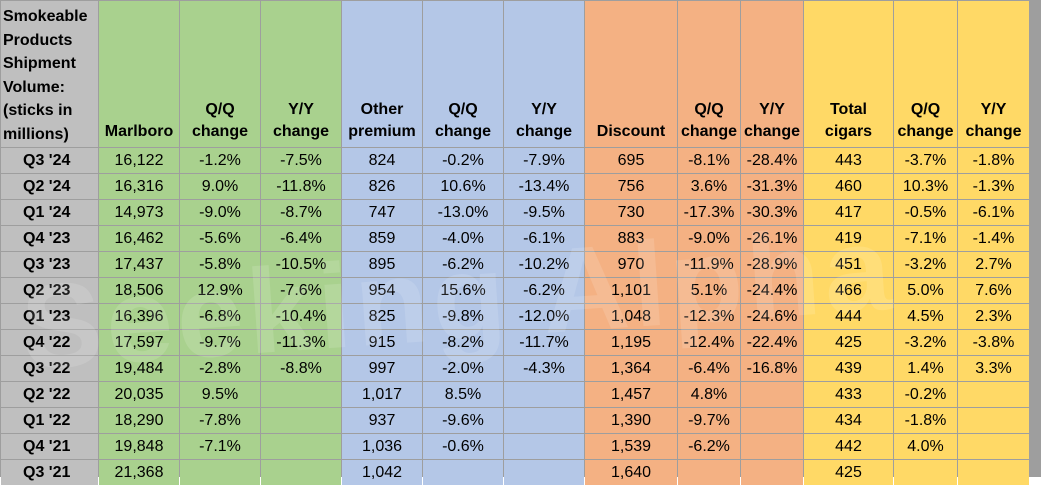 The height and width of the screenshot is (485, 1041). I want to click on cell-other-premium: 937, so click(382, 420).